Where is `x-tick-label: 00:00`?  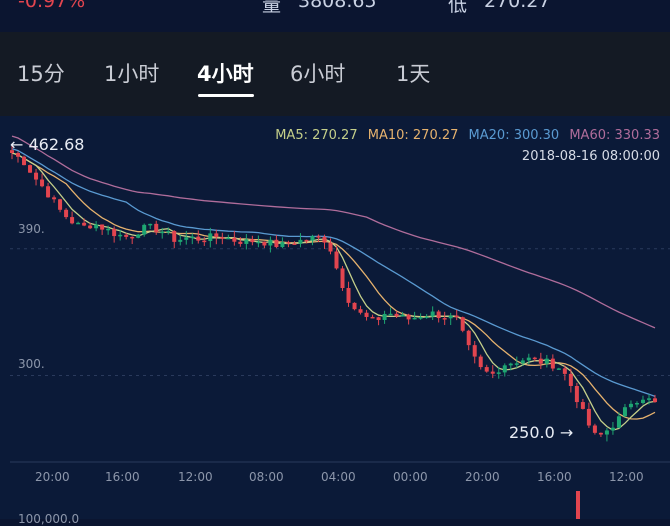
x-tick-label: 00:00 is located at coordinates (410, 477).